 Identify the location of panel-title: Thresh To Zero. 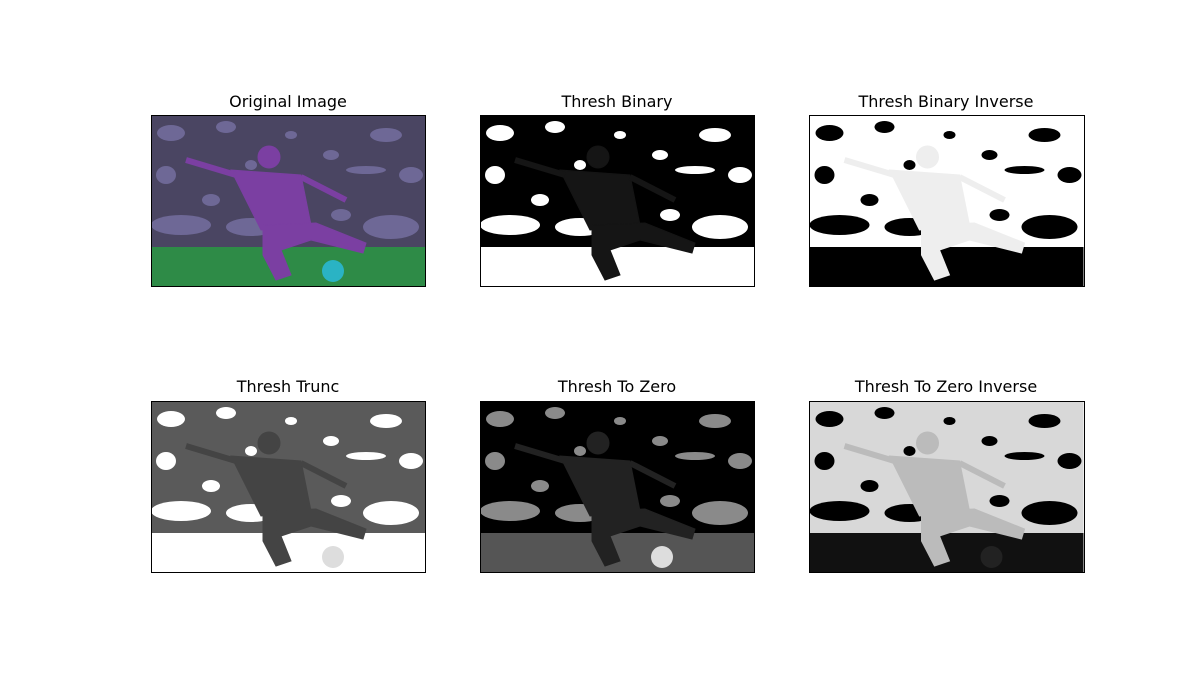
(616, 386).